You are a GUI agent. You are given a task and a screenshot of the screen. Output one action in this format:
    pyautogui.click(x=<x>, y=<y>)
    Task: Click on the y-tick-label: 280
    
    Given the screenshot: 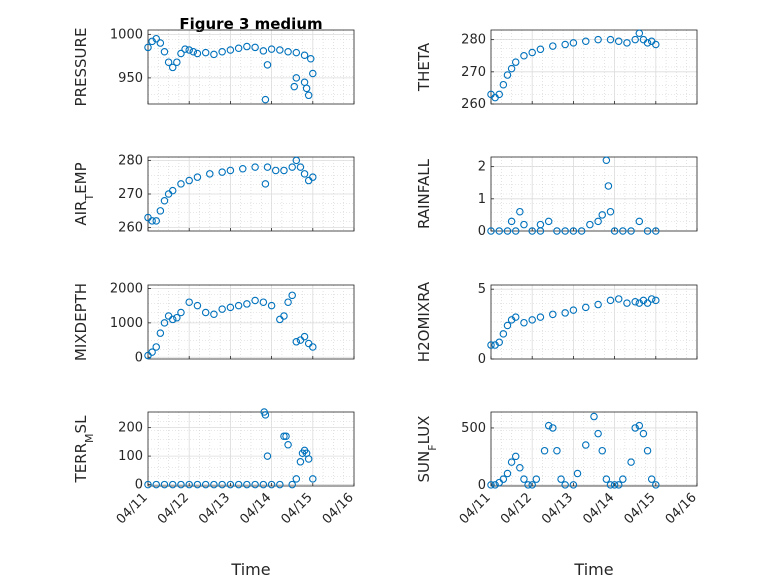 What is the action you would take?
    pyautogui.click(x=473, y=40)
    